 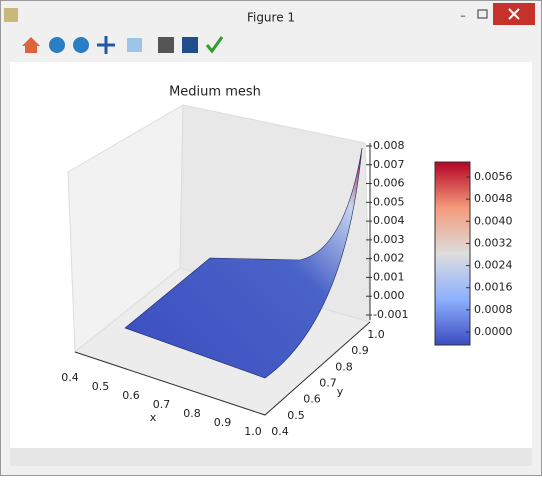 I want to click on z-tick-label: 0.005, so click(x=389, y=201).